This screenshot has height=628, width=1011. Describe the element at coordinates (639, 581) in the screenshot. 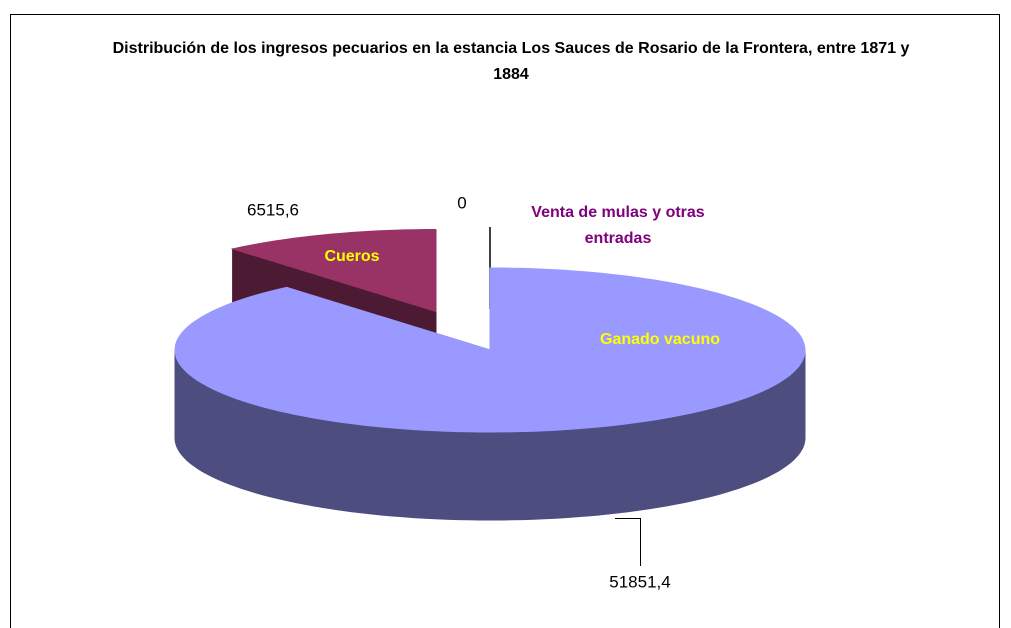

I see `value-label: 51851,4` at that location.